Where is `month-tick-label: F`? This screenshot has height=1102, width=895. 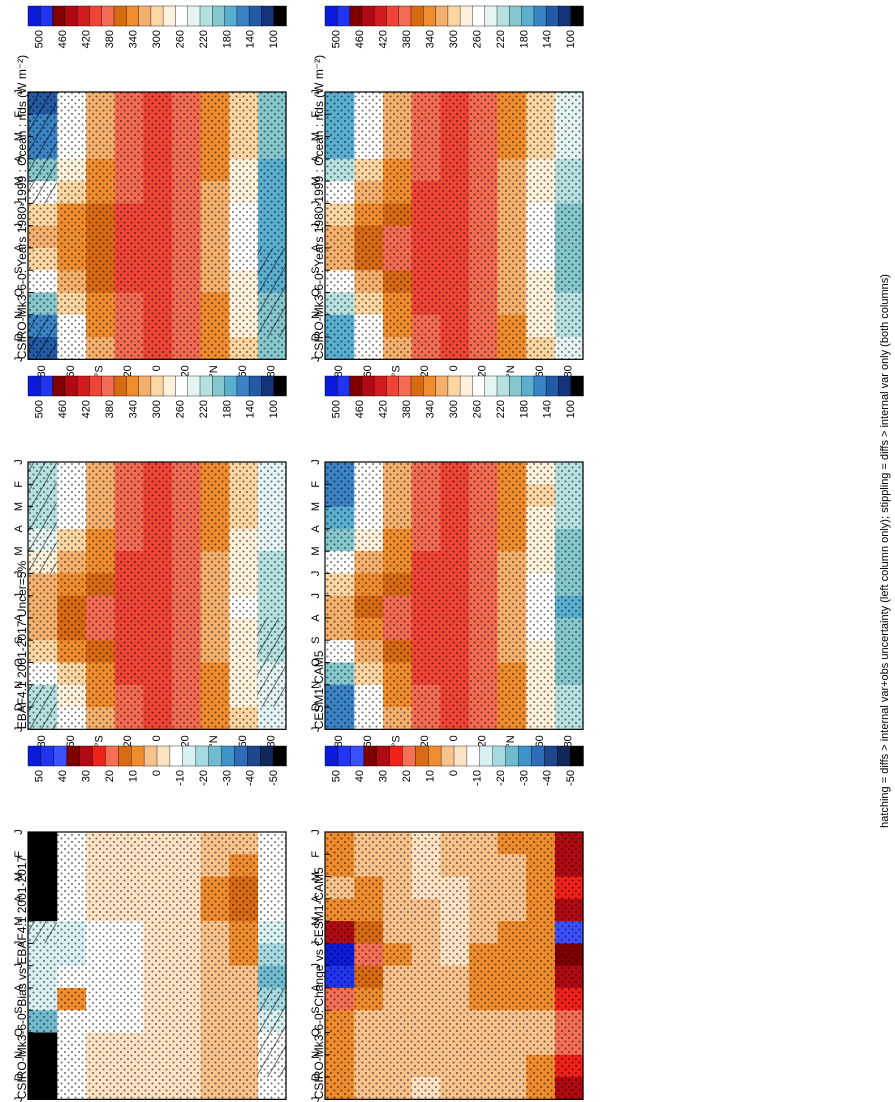 month-tick-label: F is located at coordinates (316, 854).